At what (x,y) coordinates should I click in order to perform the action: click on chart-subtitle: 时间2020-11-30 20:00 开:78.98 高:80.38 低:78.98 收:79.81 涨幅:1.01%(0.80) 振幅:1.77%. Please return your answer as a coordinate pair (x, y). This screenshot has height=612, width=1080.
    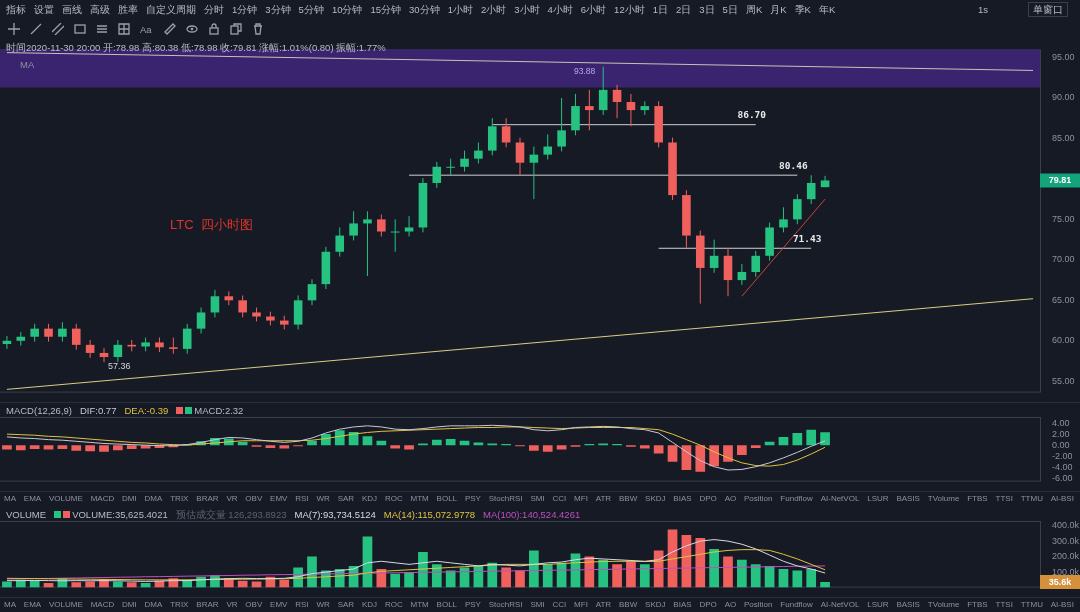
    Looking at the image, I should click on (196, 48).